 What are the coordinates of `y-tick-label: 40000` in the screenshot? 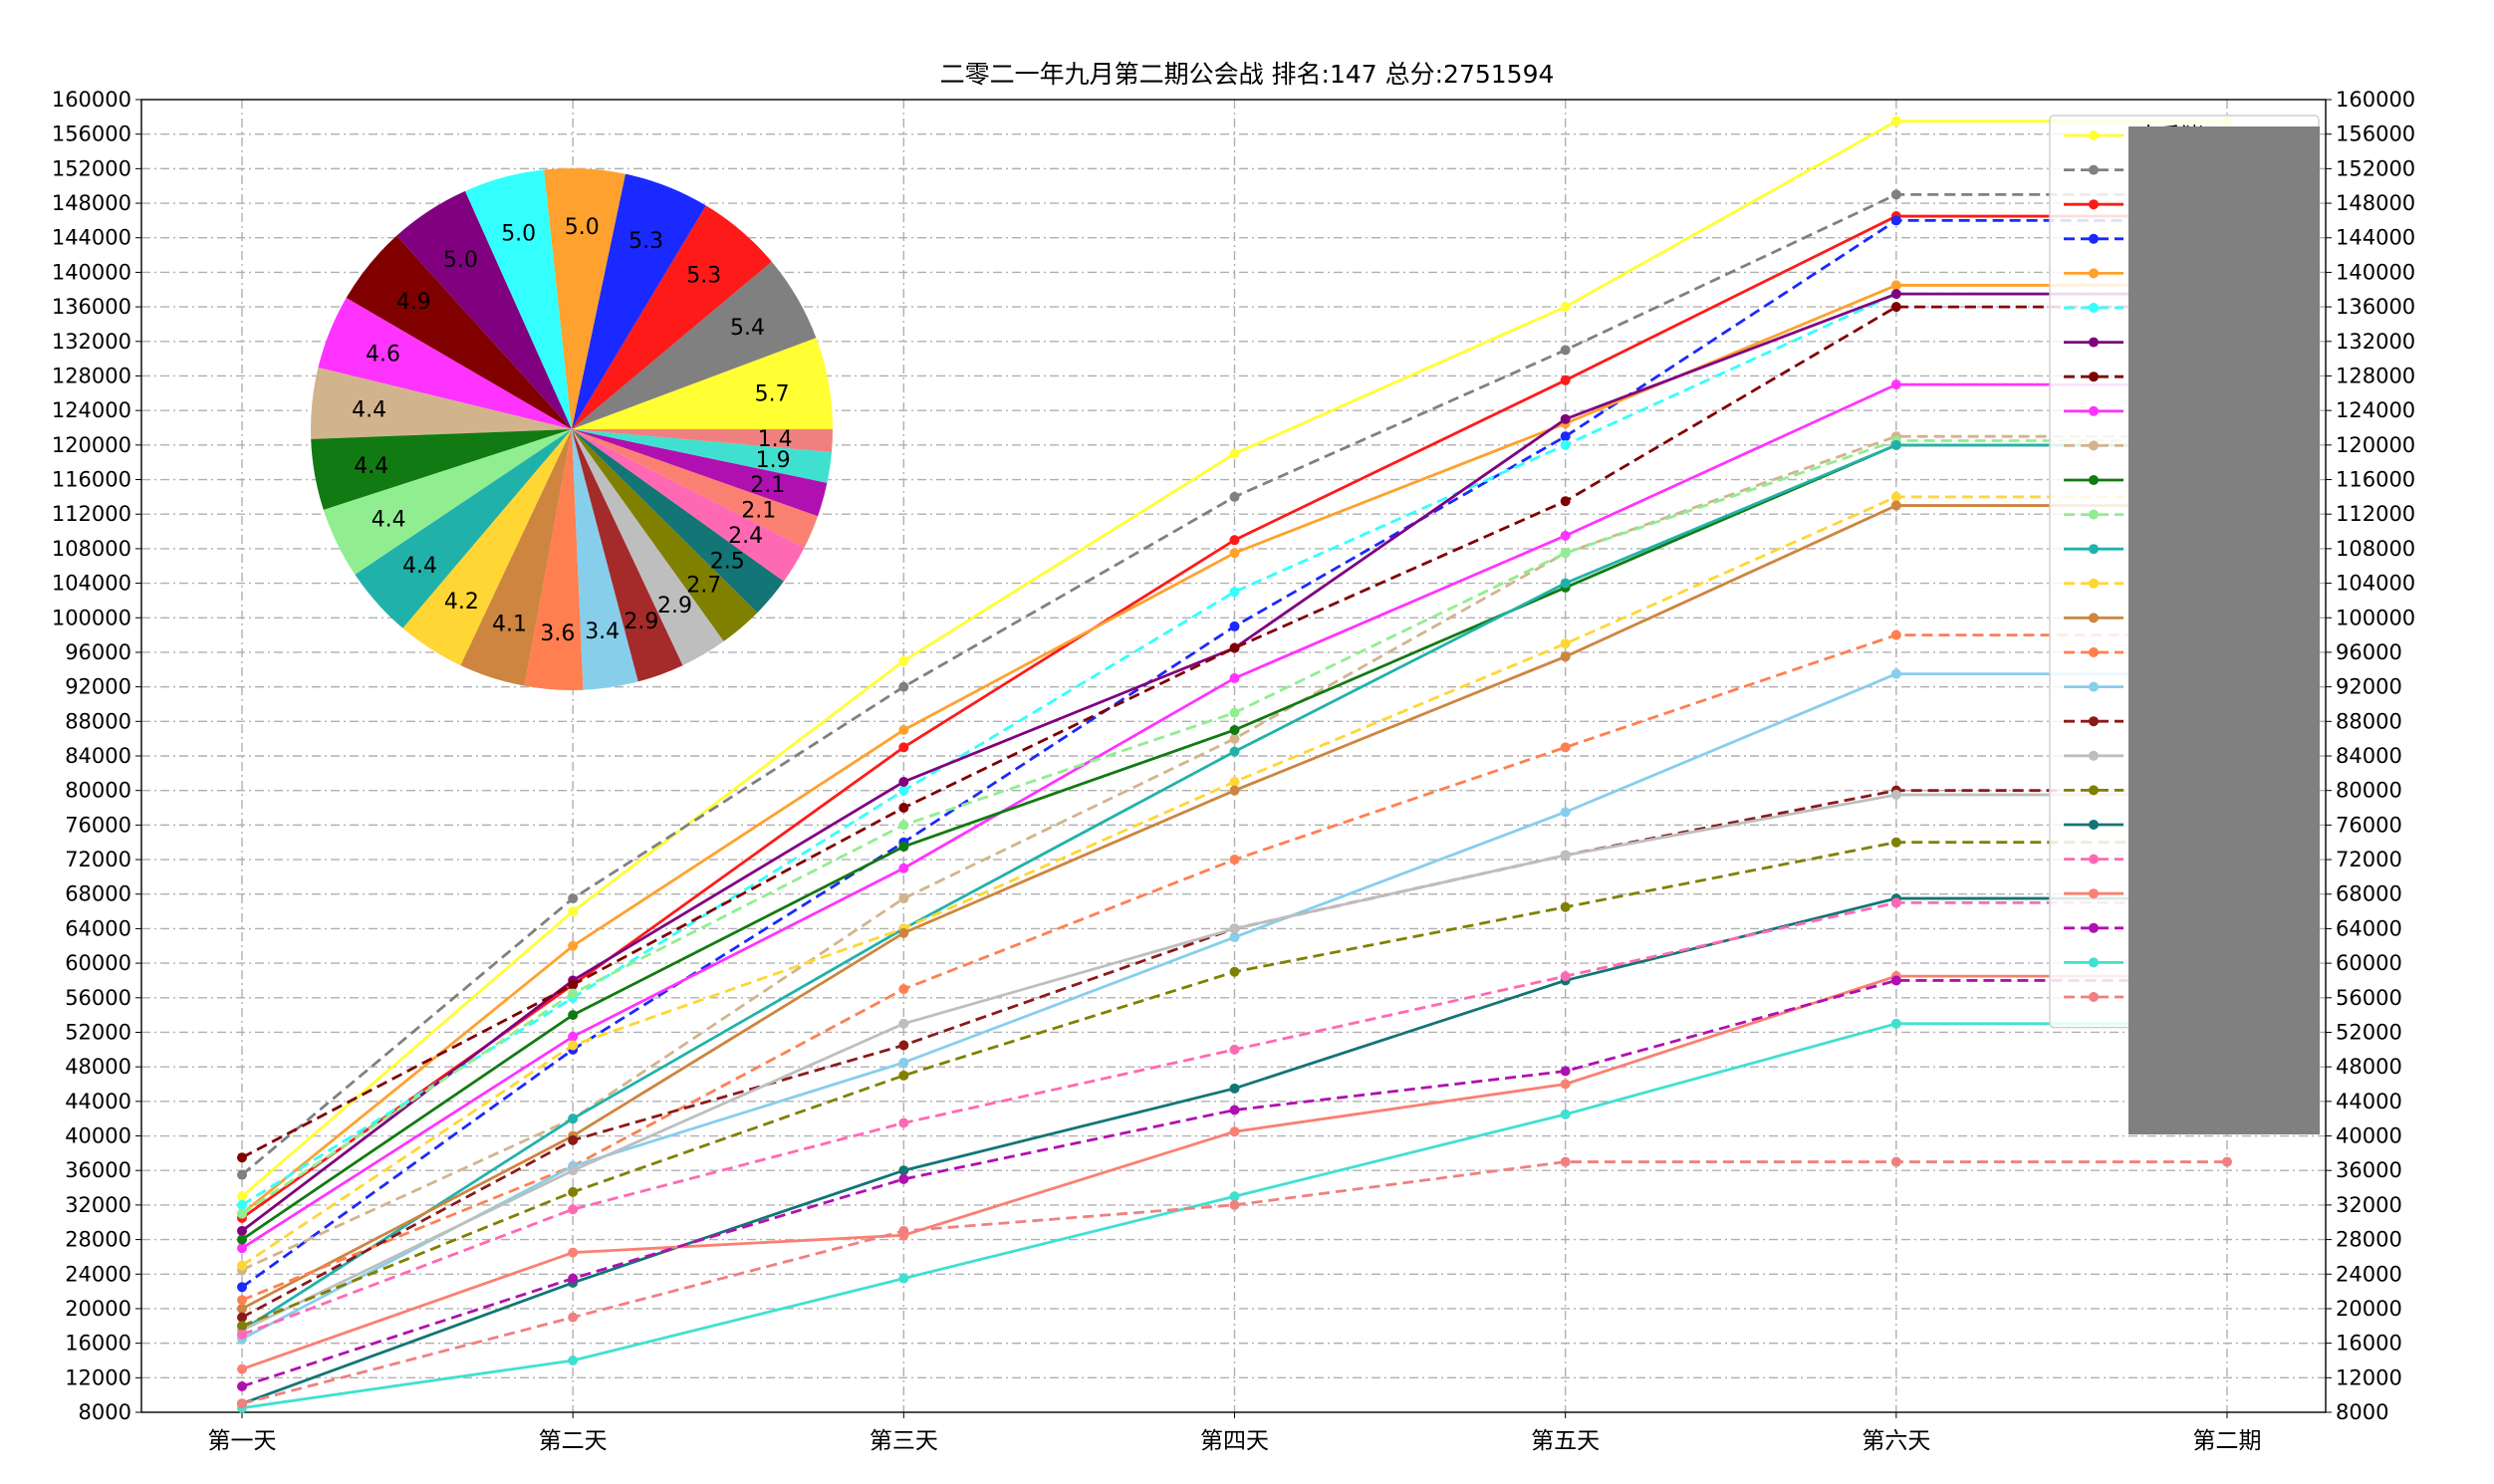 It's located at (98, 1136).